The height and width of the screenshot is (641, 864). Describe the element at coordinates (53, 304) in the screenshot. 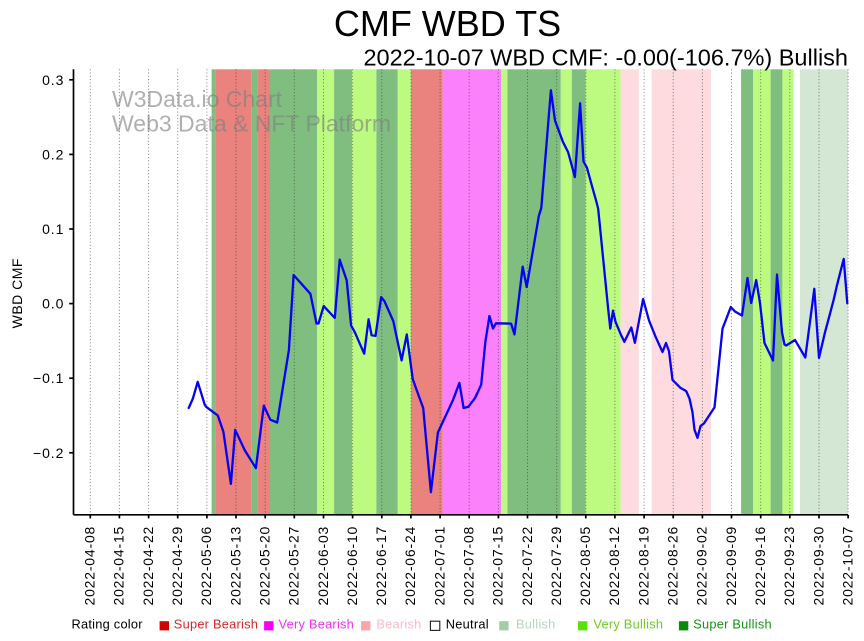

I see `svg-text: 0.0` at that location.